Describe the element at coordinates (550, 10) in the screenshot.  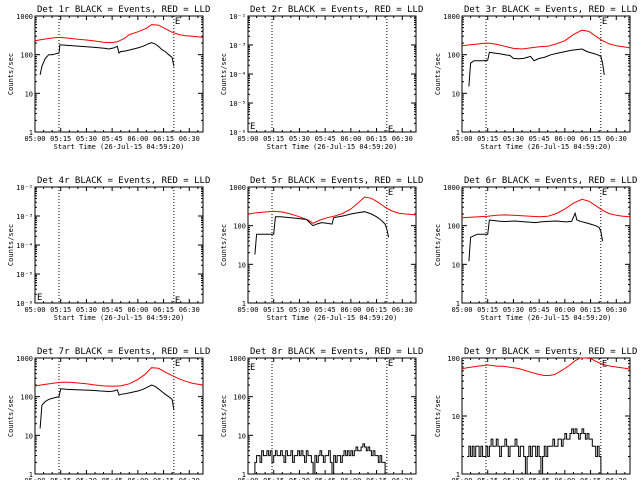
I see `chart-title: Det 3r BLACK = Events, RED = LLD` at that location.